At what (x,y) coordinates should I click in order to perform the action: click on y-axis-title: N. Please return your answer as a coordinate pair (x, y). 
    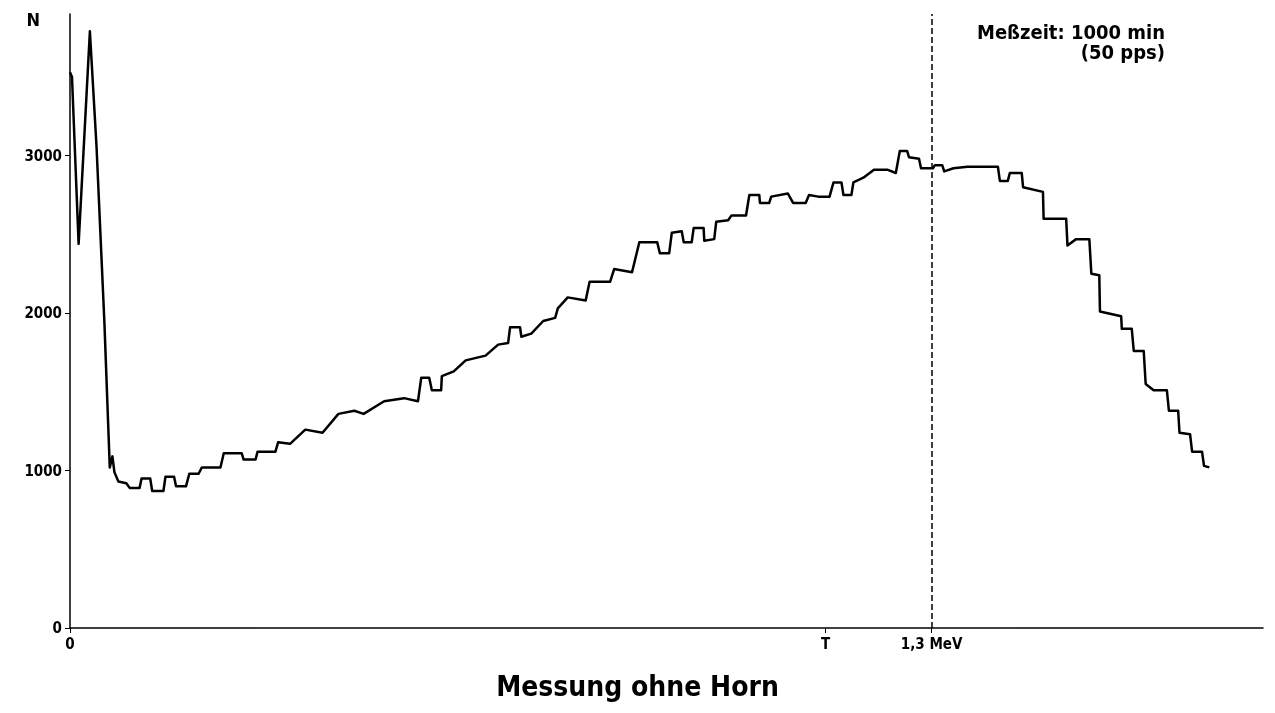
    Looking at the image, I should click on (33, 19).